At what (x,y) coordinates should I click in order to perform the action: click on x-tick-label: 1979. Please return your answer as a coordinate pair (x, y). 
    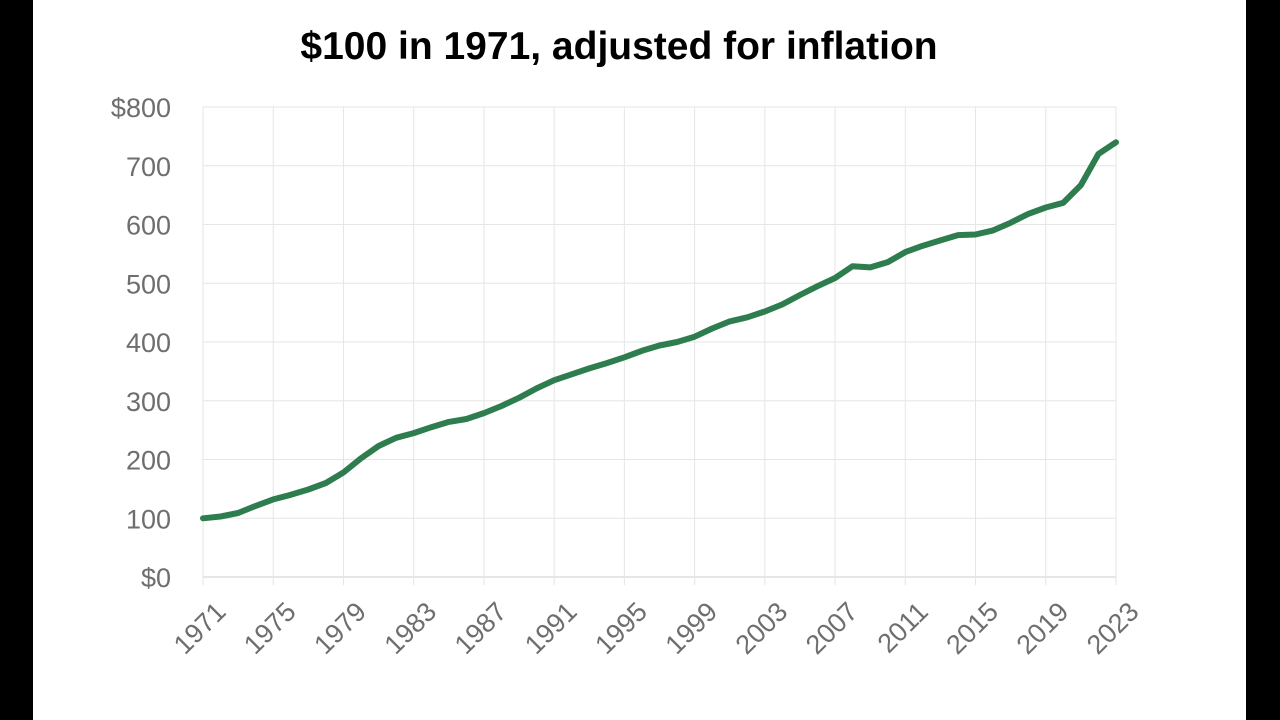
    Looking at the image, I should click on (340, 628).